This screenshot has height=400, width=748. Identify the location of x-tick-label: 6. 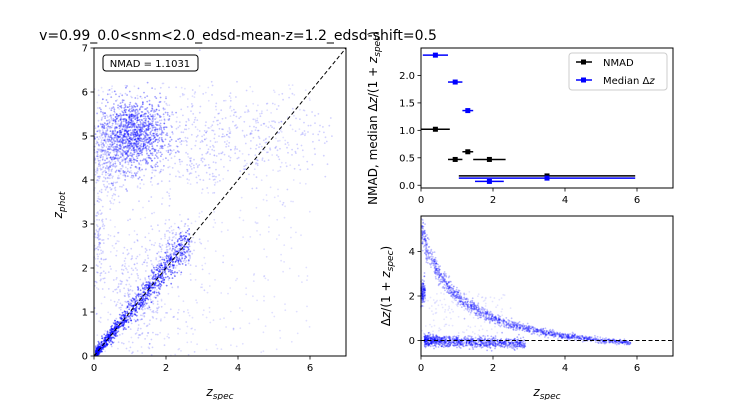
(637, 200).